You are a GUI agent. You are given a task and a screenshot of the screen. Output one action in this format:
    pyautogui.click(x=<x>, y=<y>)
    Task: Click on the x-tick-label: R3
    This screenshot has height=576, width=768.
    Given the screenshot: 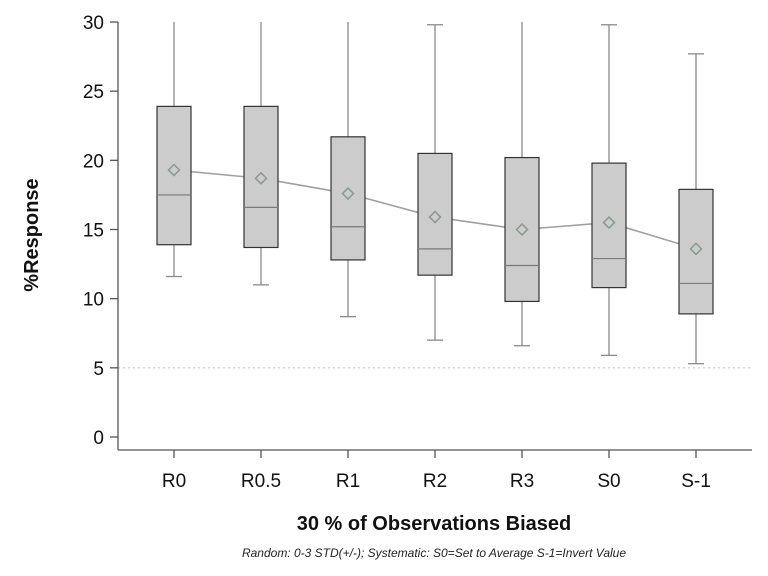 What is the action you would take?
    pyautogui.click(x=522, y=481)
    